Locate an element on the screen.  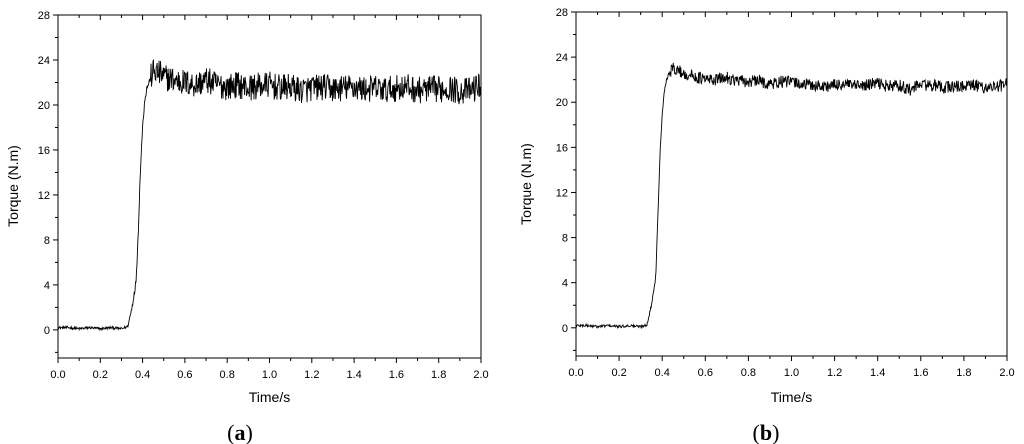
panel-letter: a is located at coordinates (240, 432).